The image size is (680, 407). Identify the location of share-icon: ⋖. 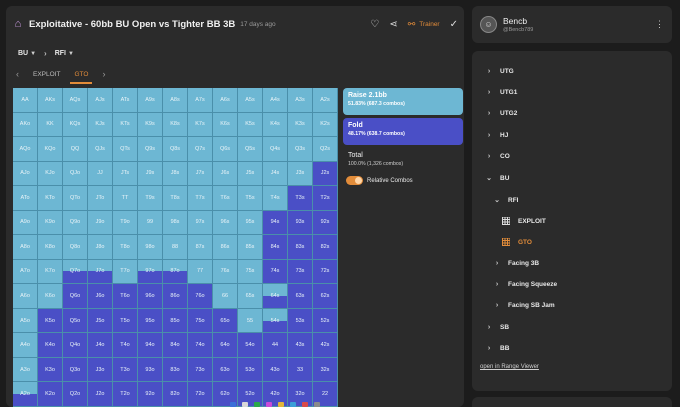
(393, 24).